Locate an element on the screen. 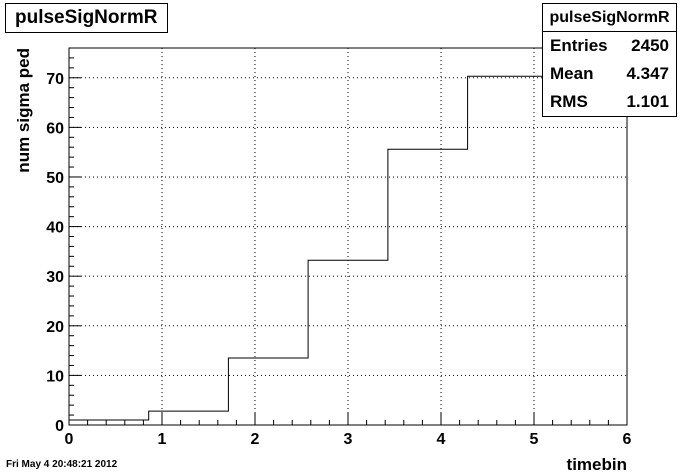 This screenshot has width=696, height=474. y-tick-label: 60 is located at coordinates (55, 128).